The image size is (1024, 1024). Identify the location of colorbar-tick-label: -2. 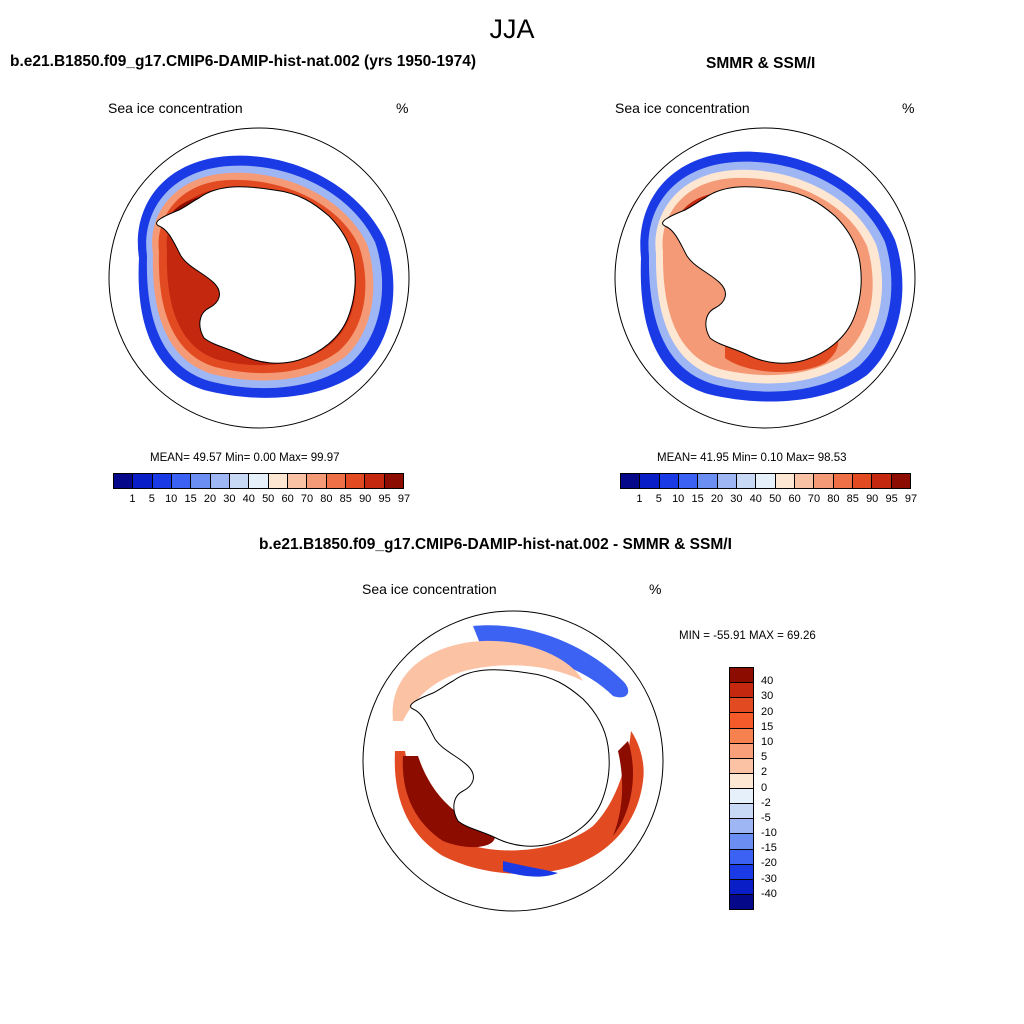
(766, 802).